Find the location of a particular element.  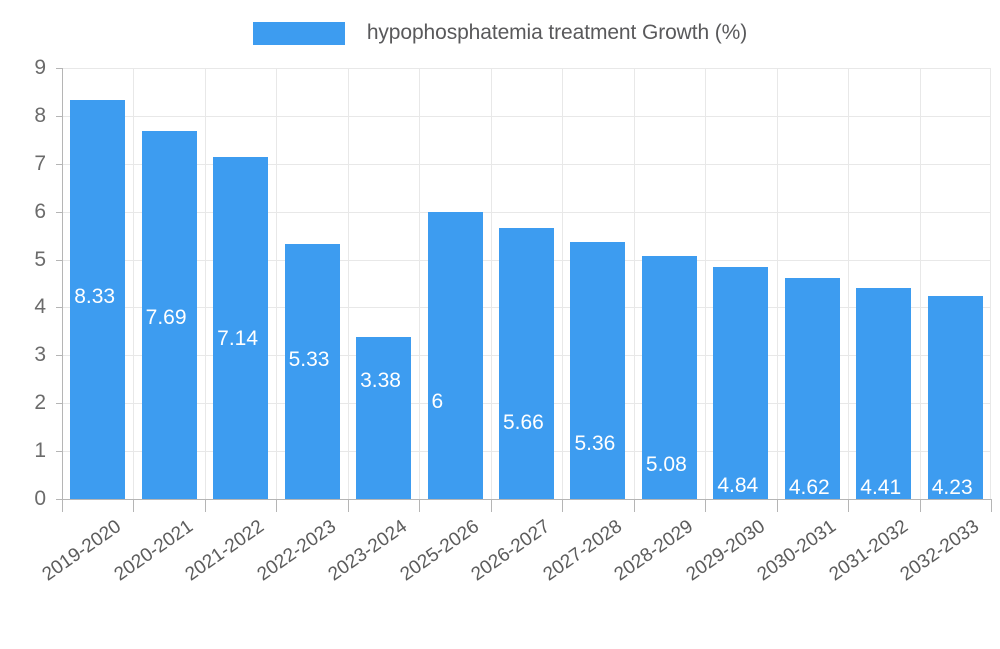

bar-value-label: 4.23 is located at coordinates (952, 487).